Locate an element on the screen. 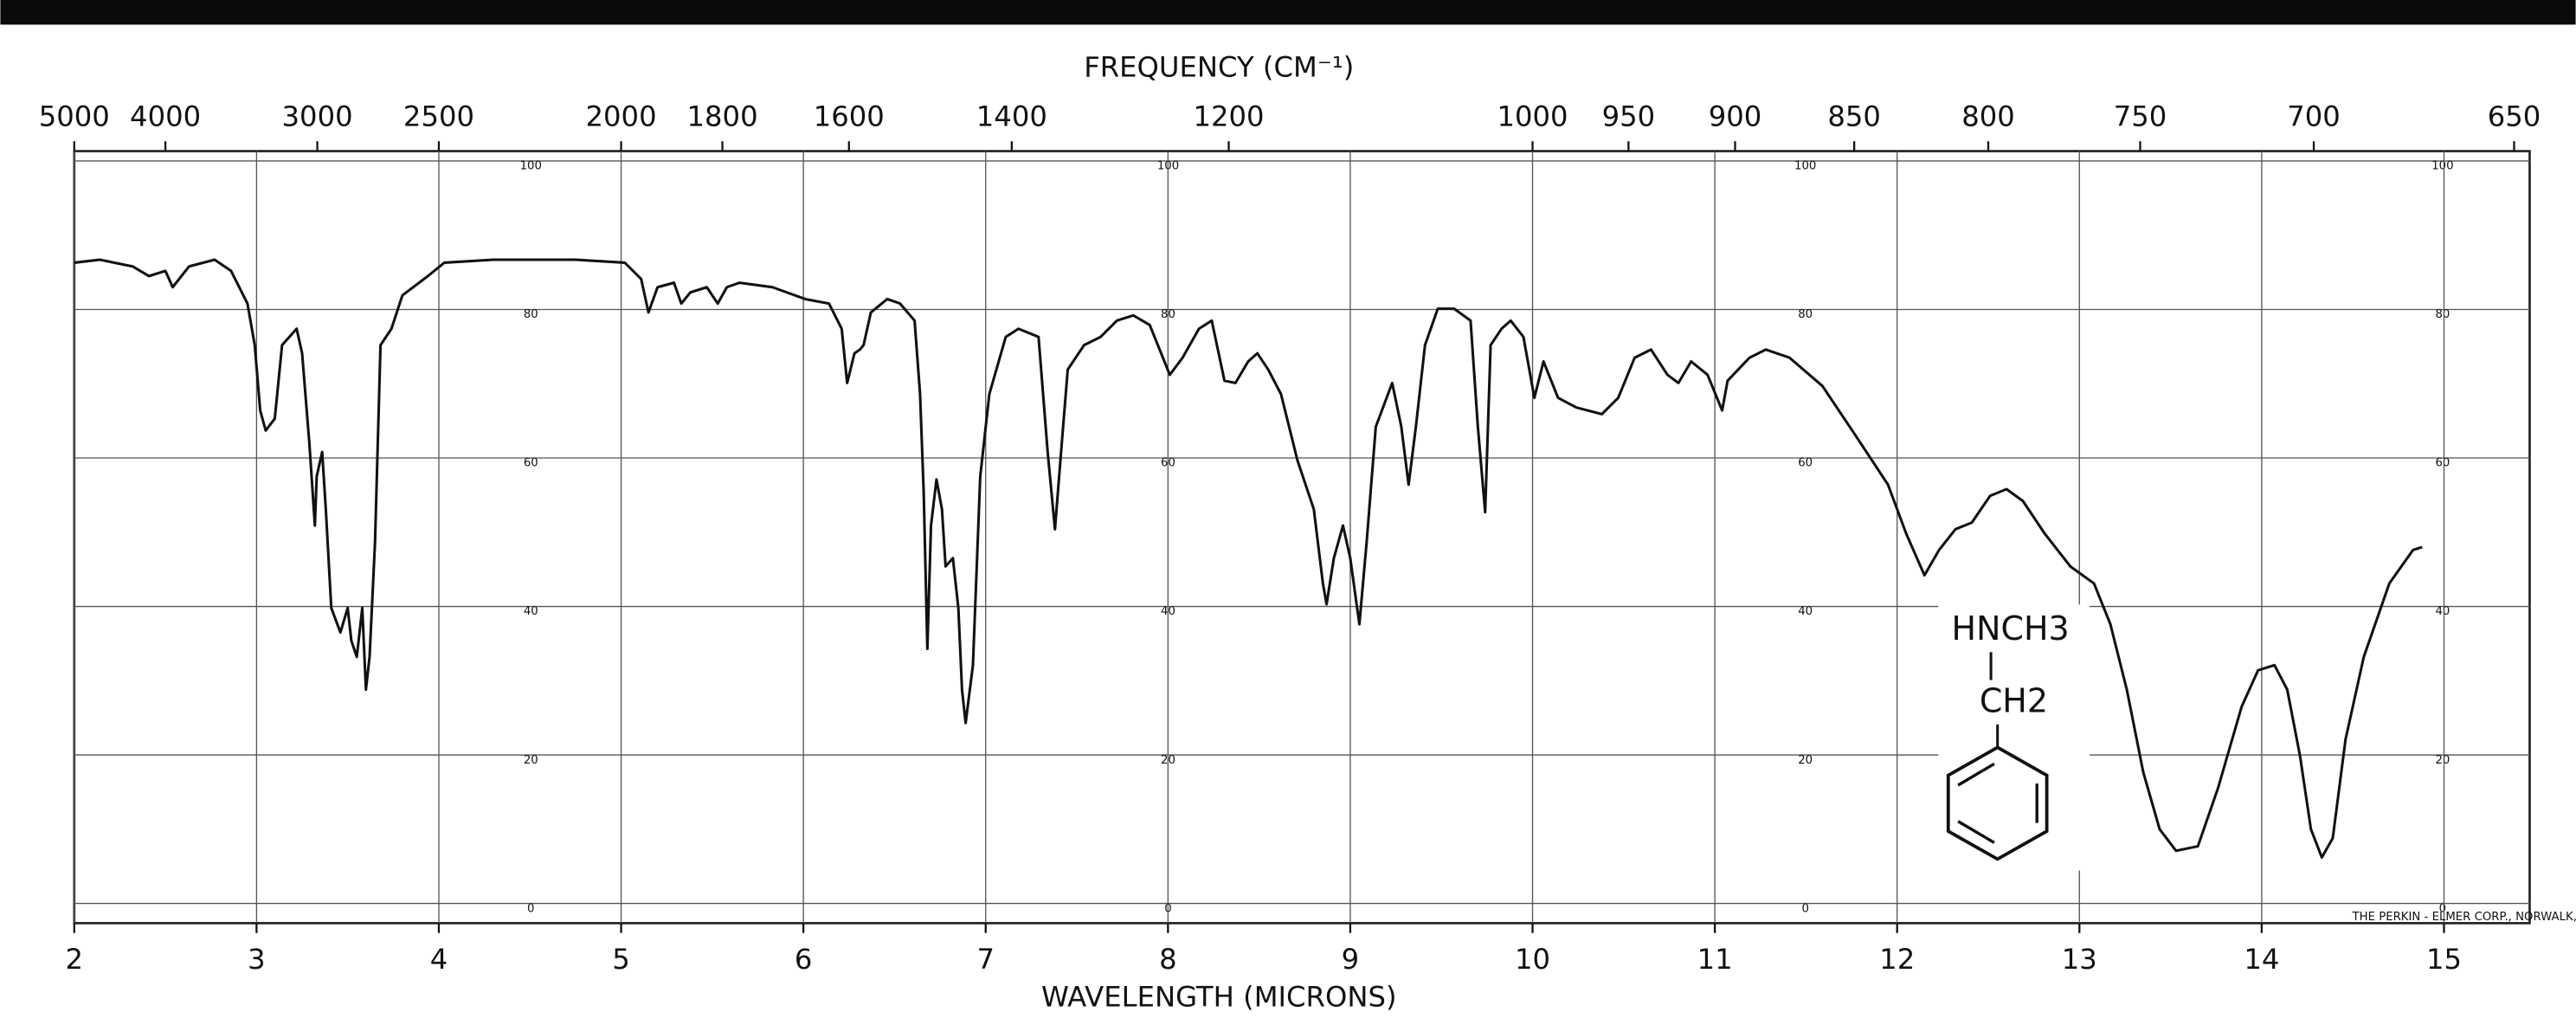 The image size is (2576, 1025). x2-tick-label: 1400 is located at coordinates (1011, 116).